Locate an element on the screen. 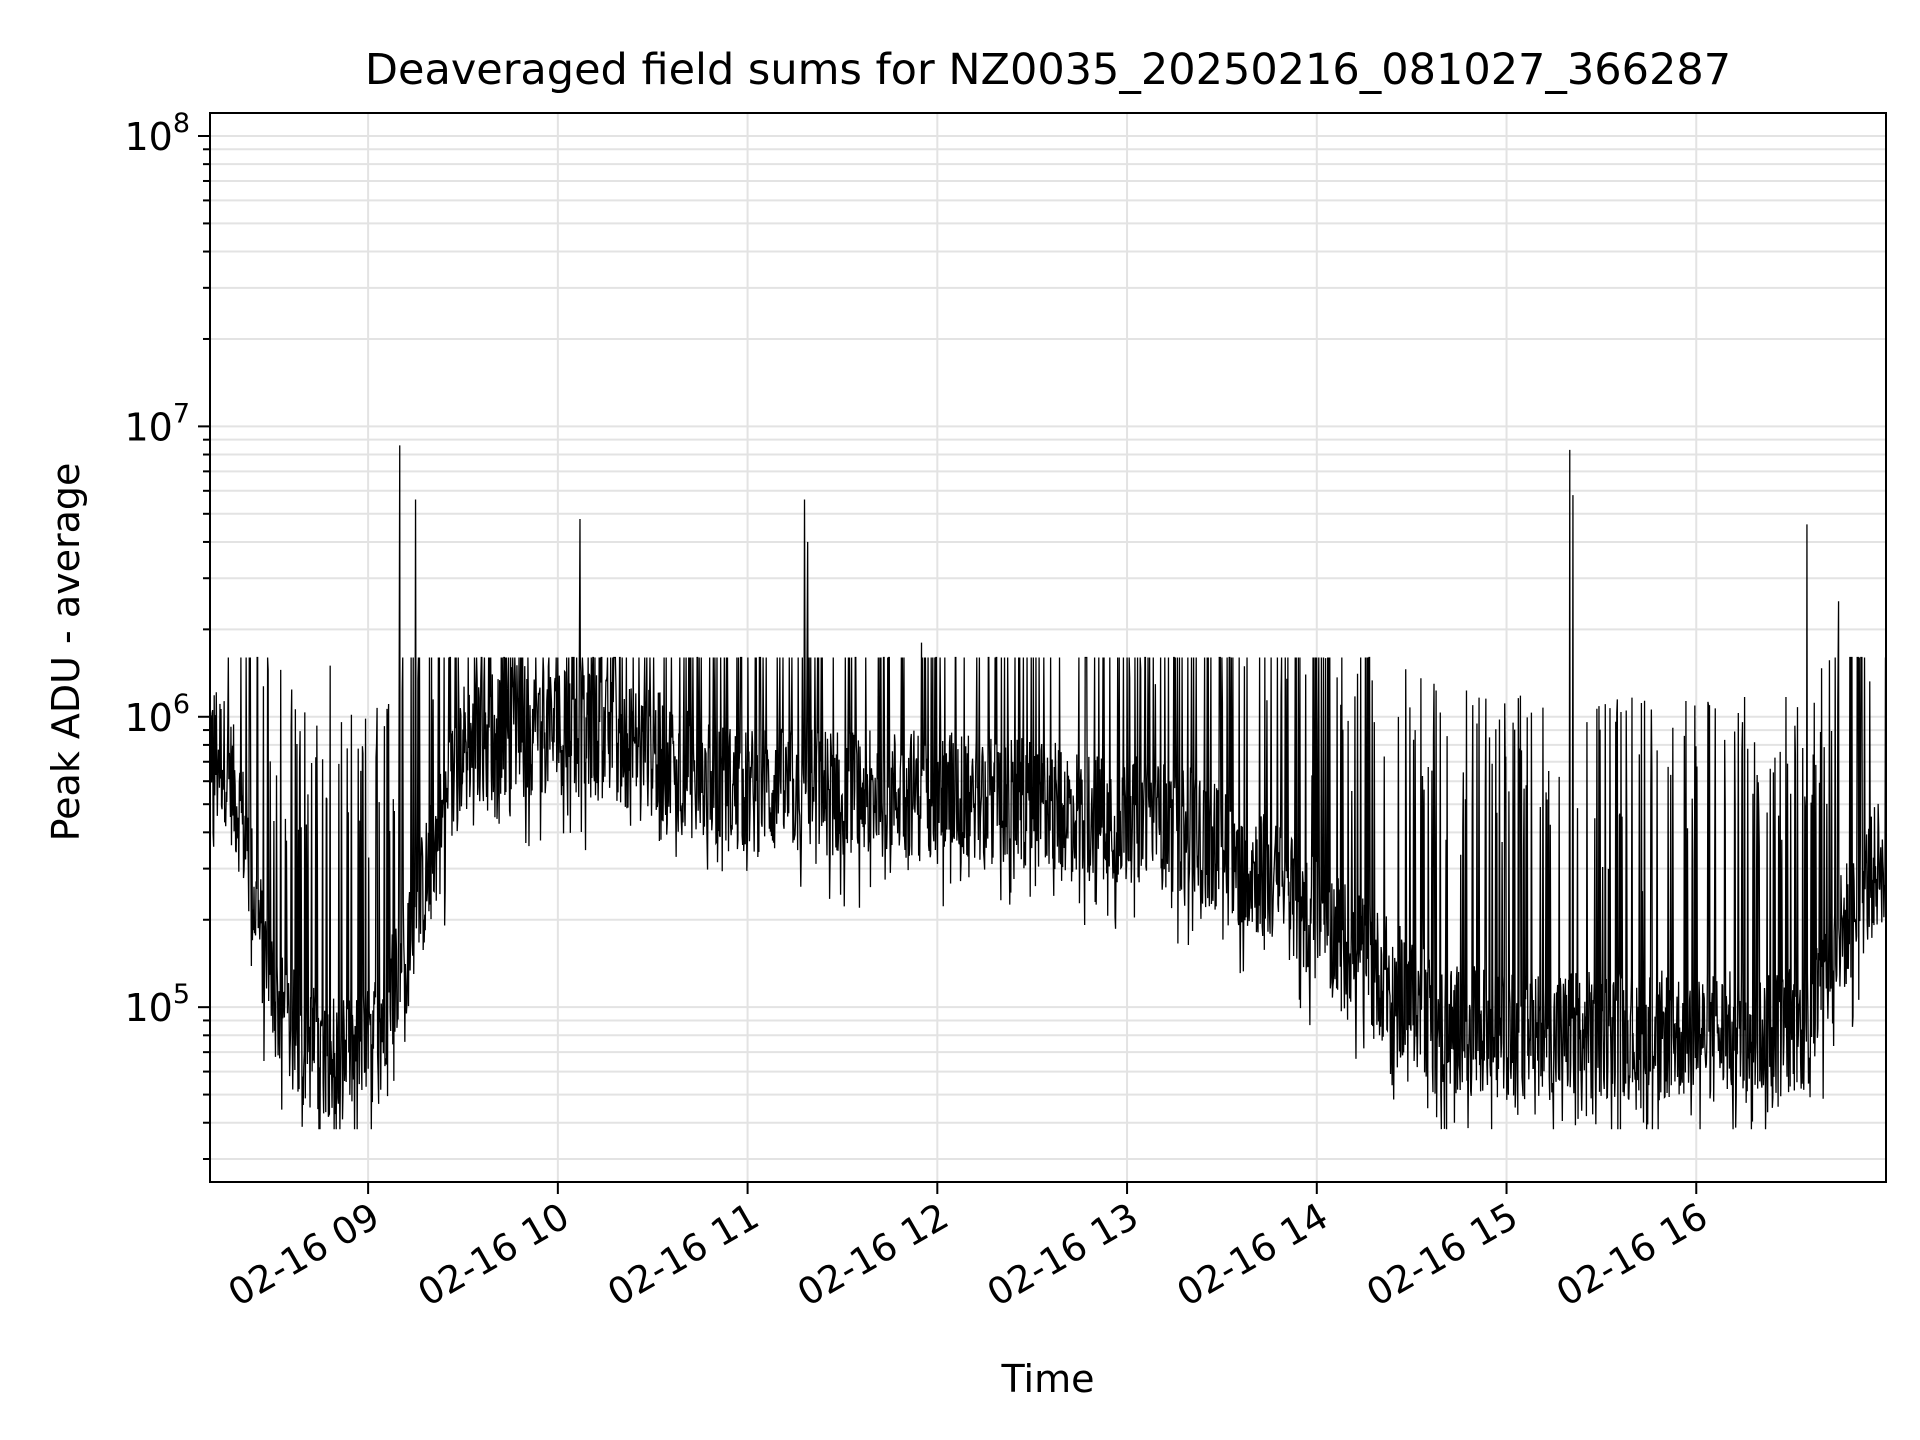 The image size is (1920, 1440). x-tick-label: 02-16 09 is located at coordinates (304, 1255).